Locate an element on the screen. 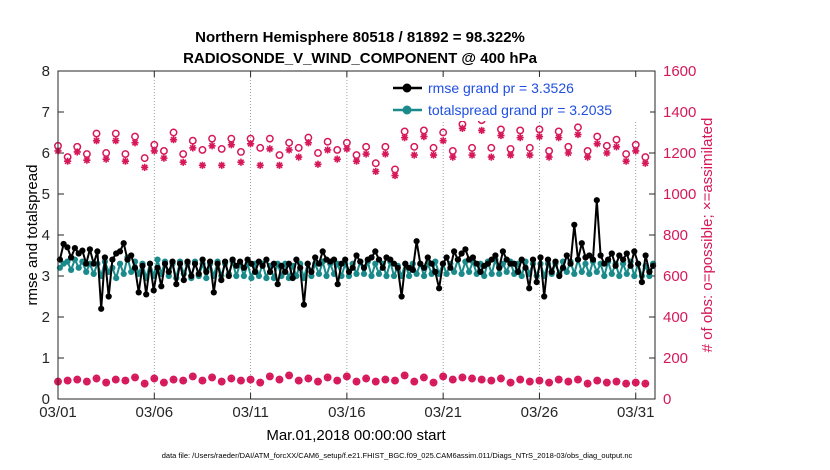 This screenshot has width=830, height=470. chart-subtitle: RADIOSONDE_V_WIND_COMPONENT @ 400 hPa is located at coordinates (360, 58).